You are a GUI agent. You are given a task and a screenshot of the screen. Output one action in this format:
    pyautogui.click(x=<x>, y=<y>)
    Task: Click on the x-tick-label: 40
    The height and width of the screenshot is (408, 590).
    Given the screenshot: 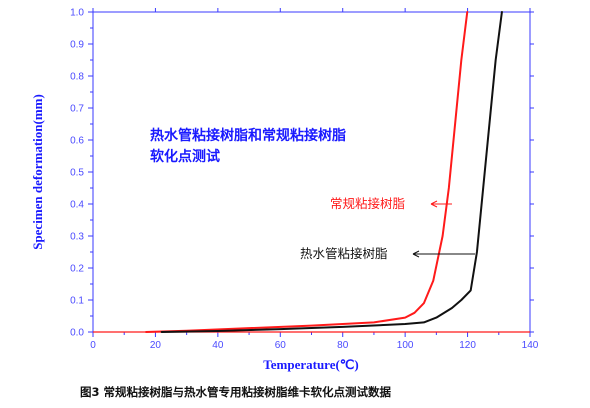 What is the action you would take?
    pyautogui.click(x=218, y=345)
    